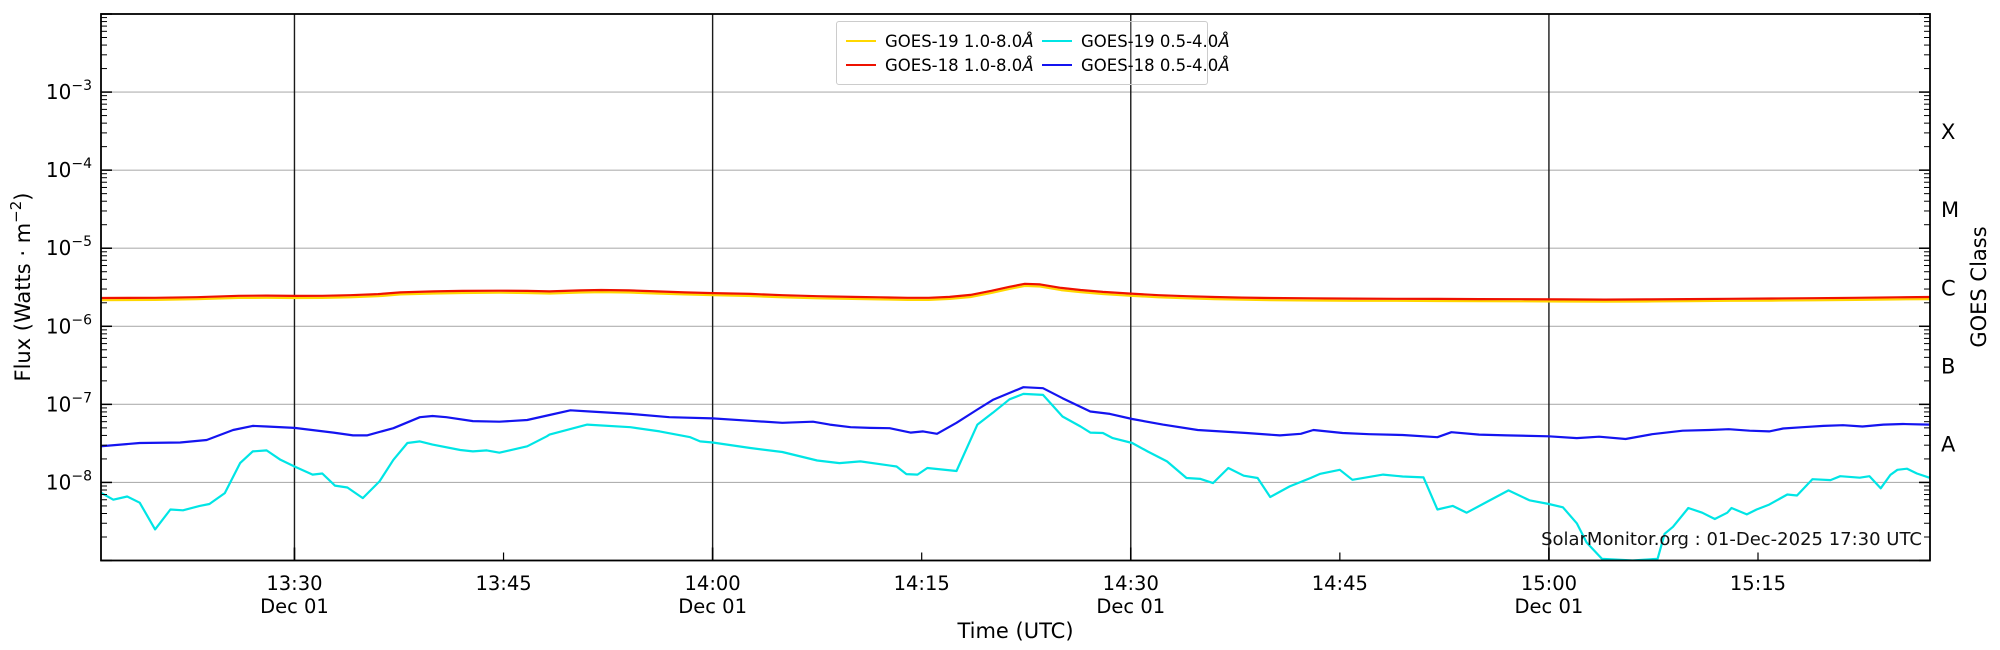 Image resolution: width=2000 pixels, height=650 pixels. Describe the element at coordinates (1950, 210) in the screenshot. I see `goes-class-label: M` at that location.